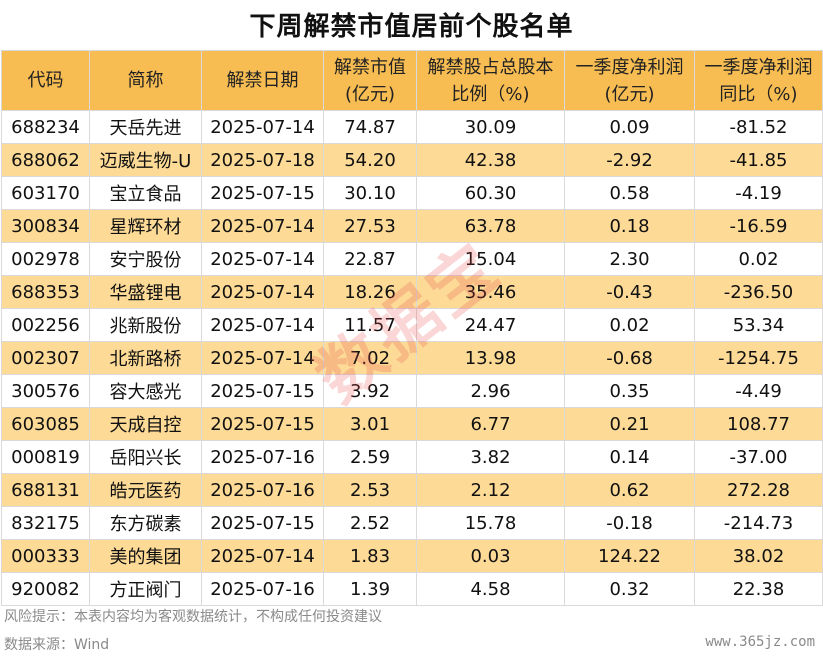  What do you see at coordinates (370, 391) in the screenshot?
I see `table-cell: 3.92` at bounding box center [370, 391].